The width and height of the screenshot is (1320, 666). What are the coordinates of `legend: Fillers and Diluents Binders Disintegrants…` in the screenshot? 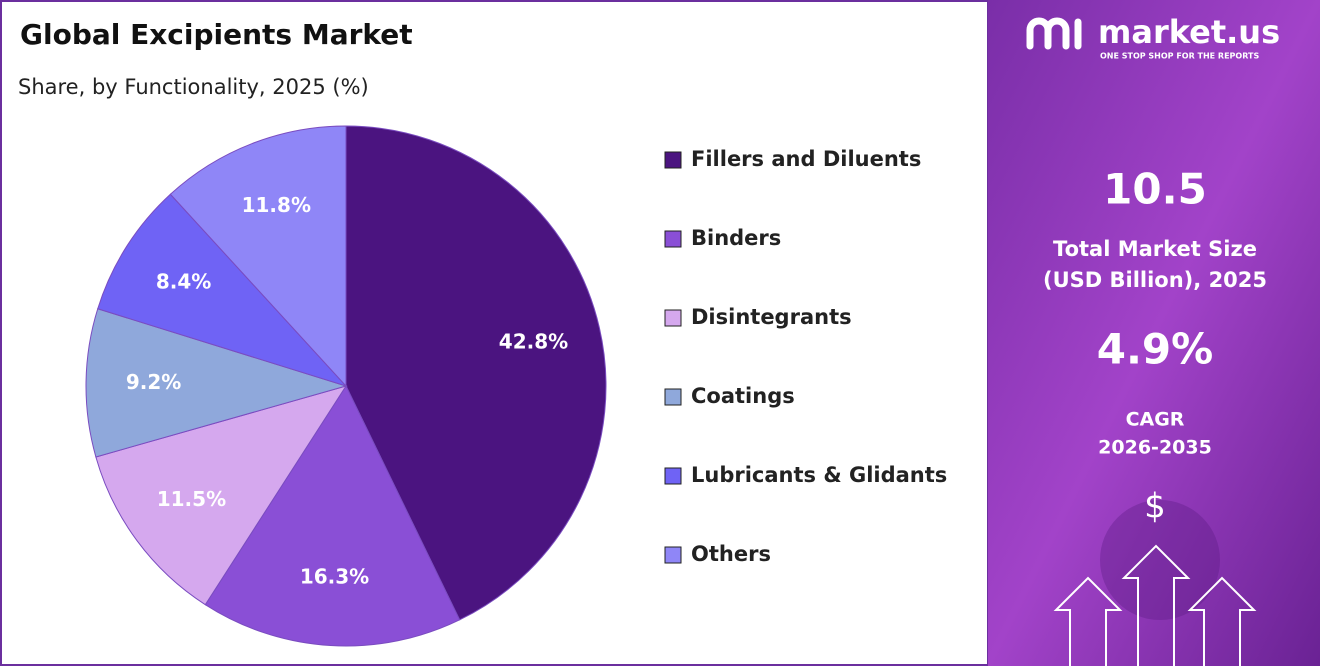 It's located at (805, 356).